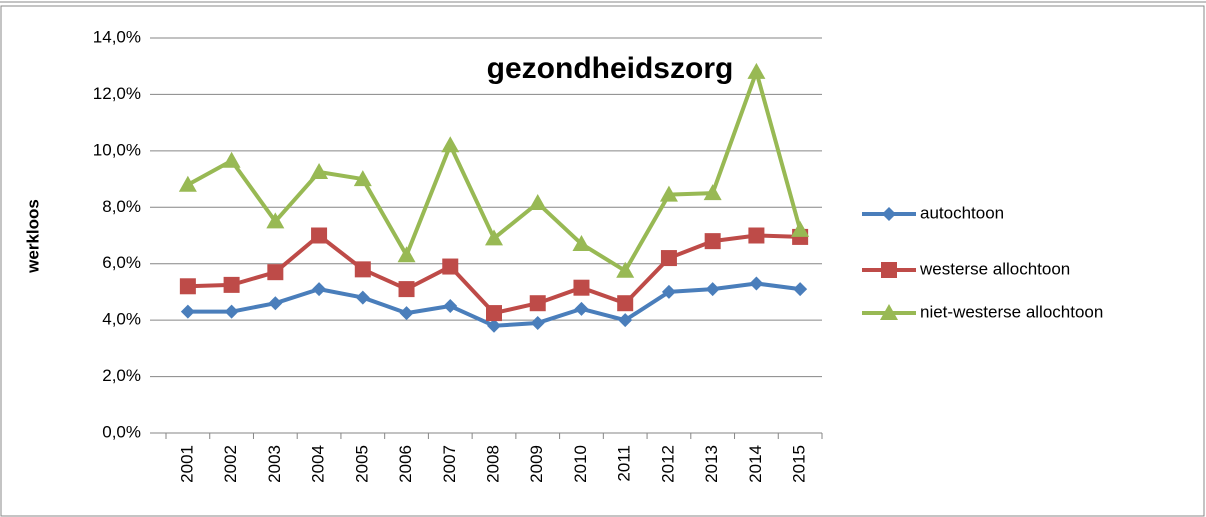 This screenshot has height=517, width=1206. Describe the element at coordinates (121, 206) in the screenshot. I see `y-tick-label: 8,0%` at that location.